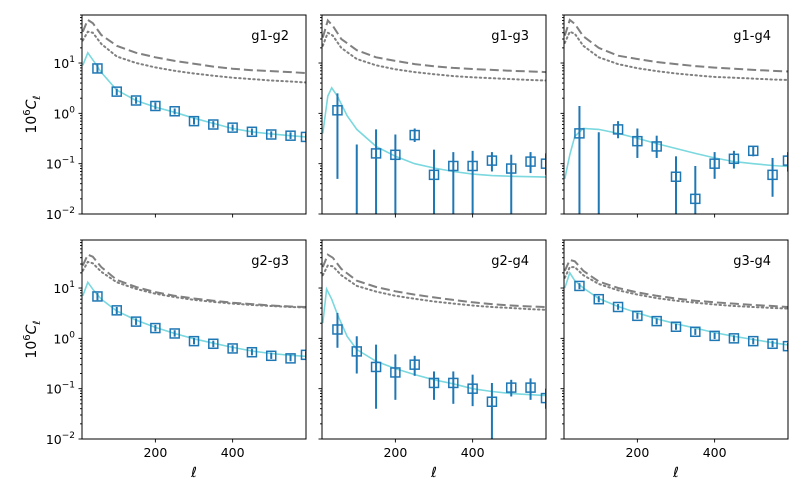 This screenshot has width=800, height=500. I want to click on panel-label: g1-g2, so click(270, 36).